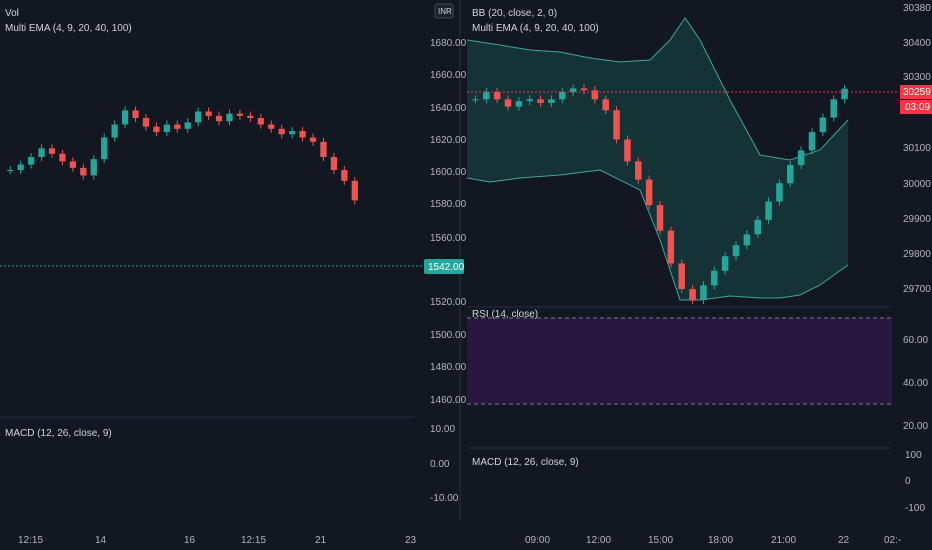  What do you see at coordinates (844, 540) in the screenshot?
I see `time-tick: 22` at bounding box center [844, 540].